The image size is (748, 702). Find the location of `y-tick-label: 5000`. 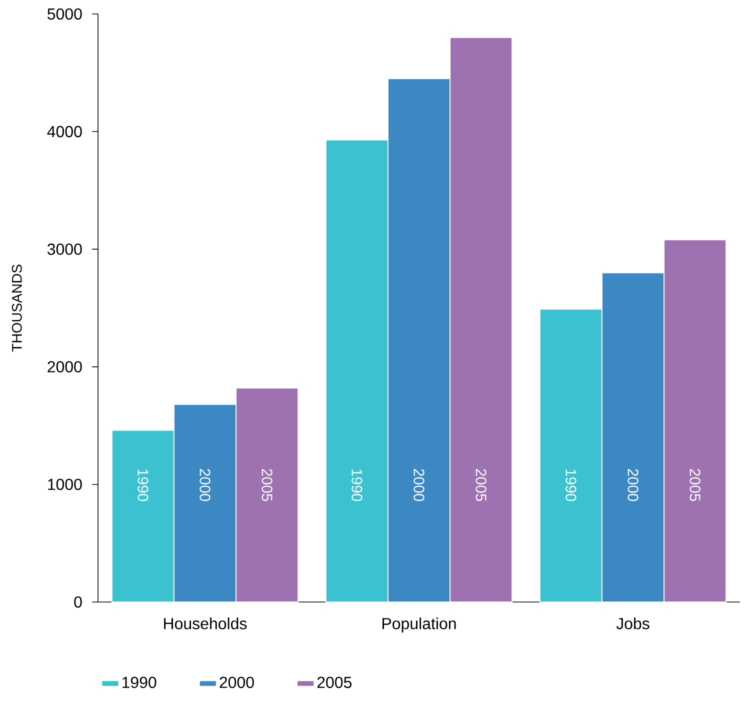

y-tick-label: 5000 is located at coordinates (65, 14).